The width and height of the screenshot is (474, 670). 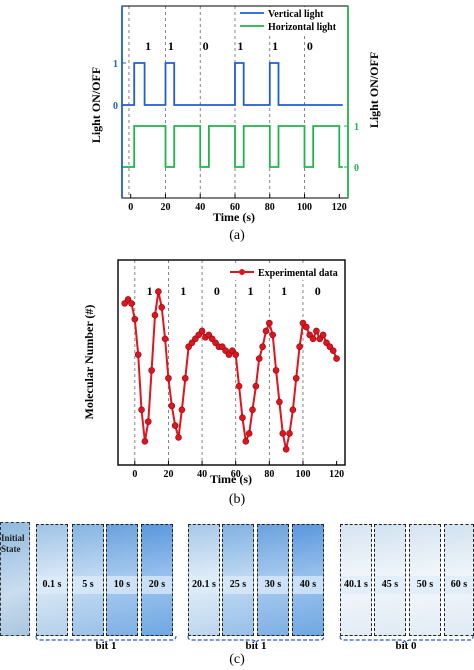 What do you see at coordinates (356, 585) in the screenshot?
I see `frame-time-label: 40.1 s` at bounding box center [356, 585].